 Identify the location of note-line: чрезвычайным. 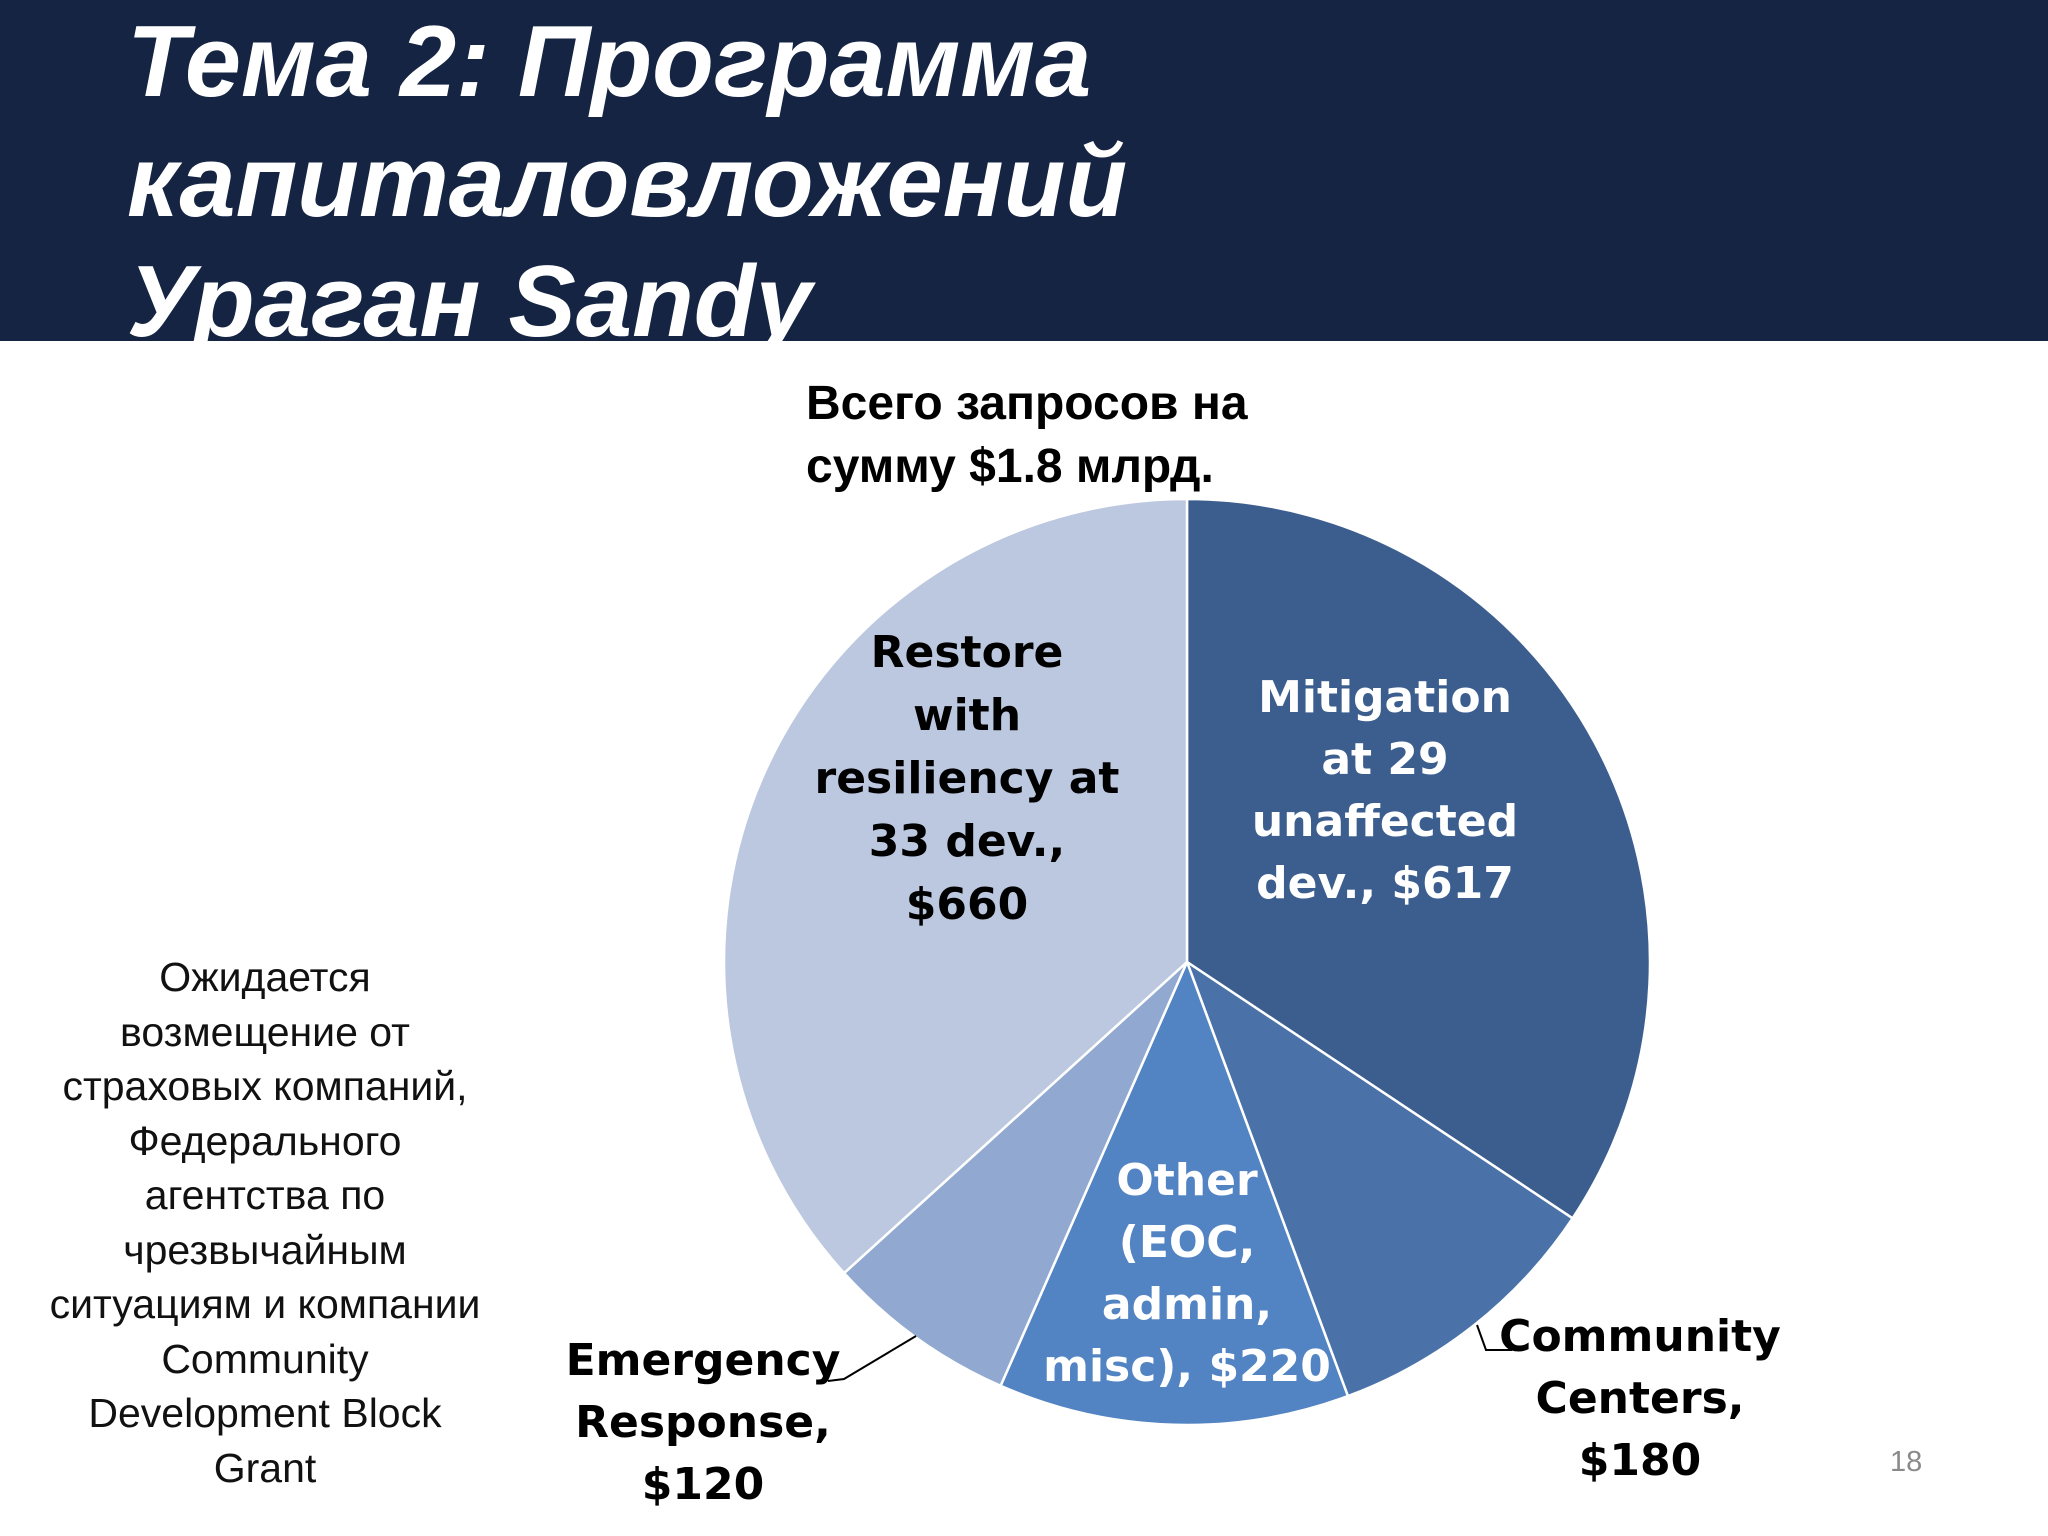
(265, 1249).